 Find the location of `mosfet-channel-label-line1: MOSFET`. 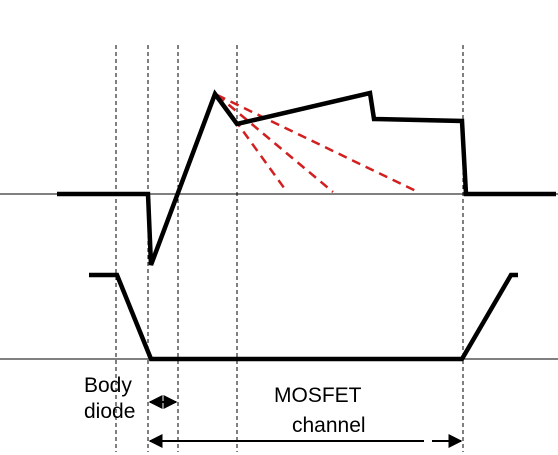

mosfet-channel-label-line1: MOSFET is located at coordinates (318, 395).